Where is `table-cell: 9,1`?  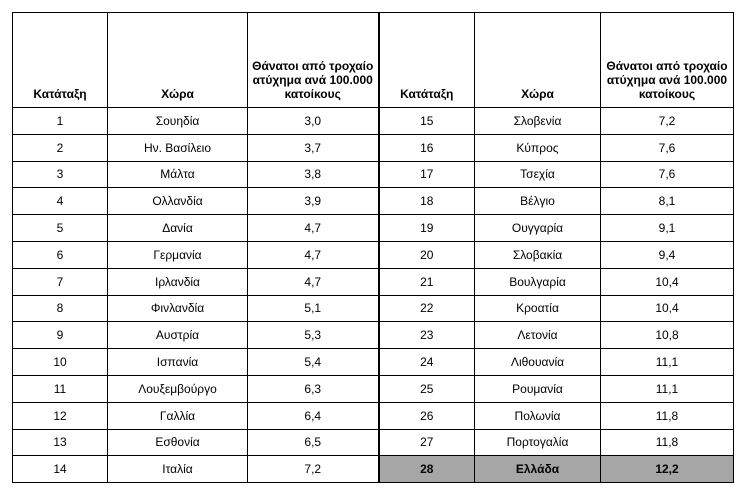 table-cell: 9,1 is located at coordinates (667, 228).